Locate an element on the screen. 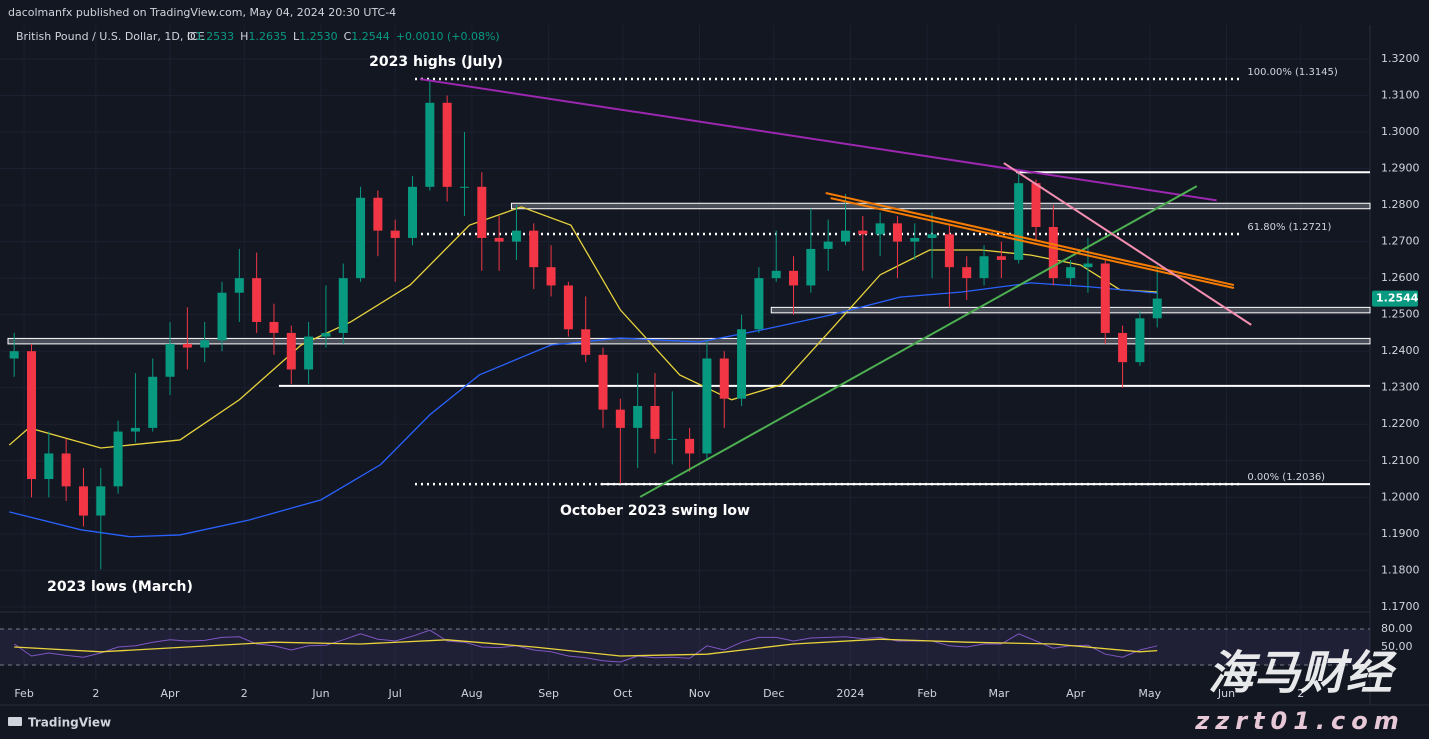  ohlc-value: 1.2533 is located at coordinates (215, 36).